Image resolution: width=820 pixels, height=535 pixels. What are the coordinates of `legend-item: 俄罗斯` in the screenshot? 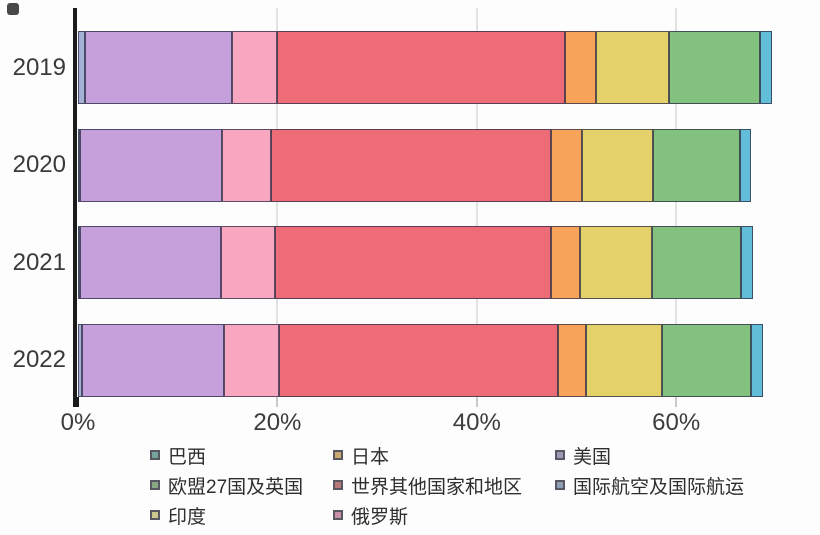 It's located at (371, 516).